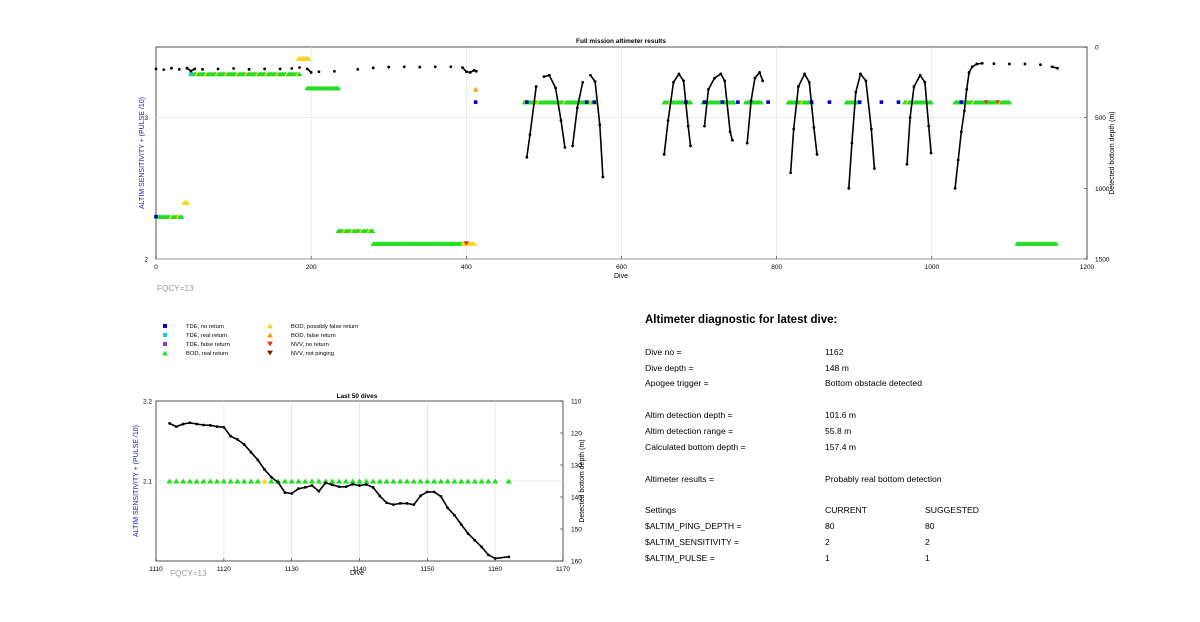 This screenshot has width=1200, height=622. I want to click on diagnostic-label: Apogee trigger =, so click(677, 383).